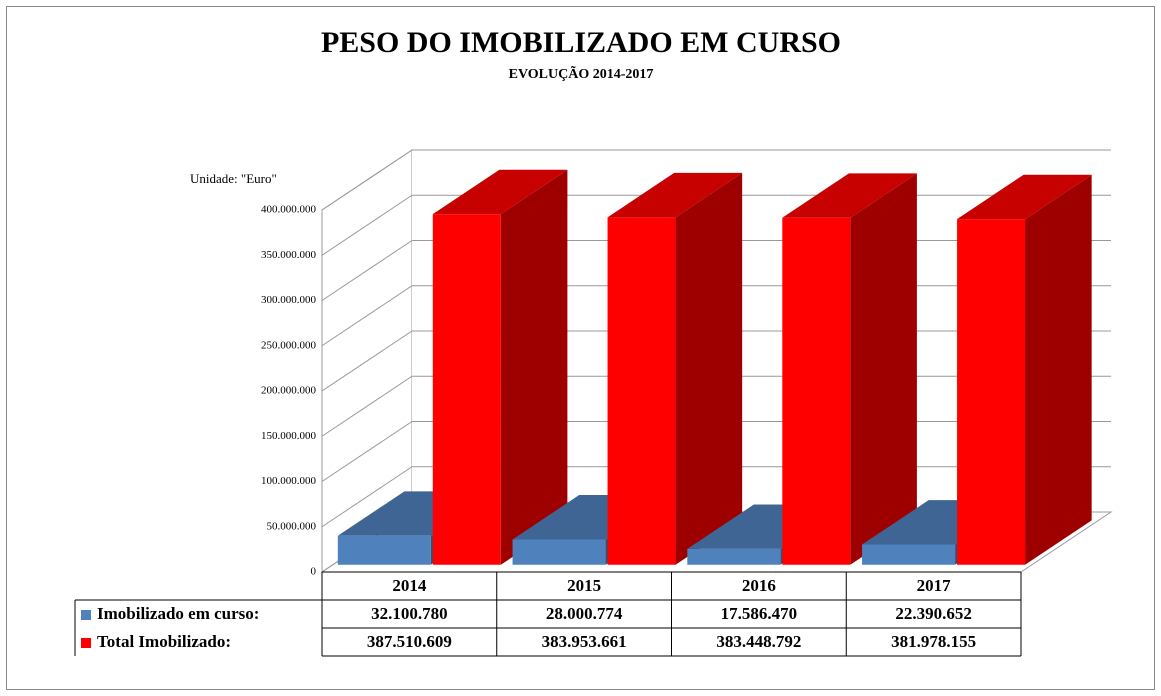 The width and height of the screenshot is (1161, 696). Describe the element at coordinates (581, 42) in the screenshot. I see `chart-title: PESO DO IMOBILIZADO EM CURSO` at that location.